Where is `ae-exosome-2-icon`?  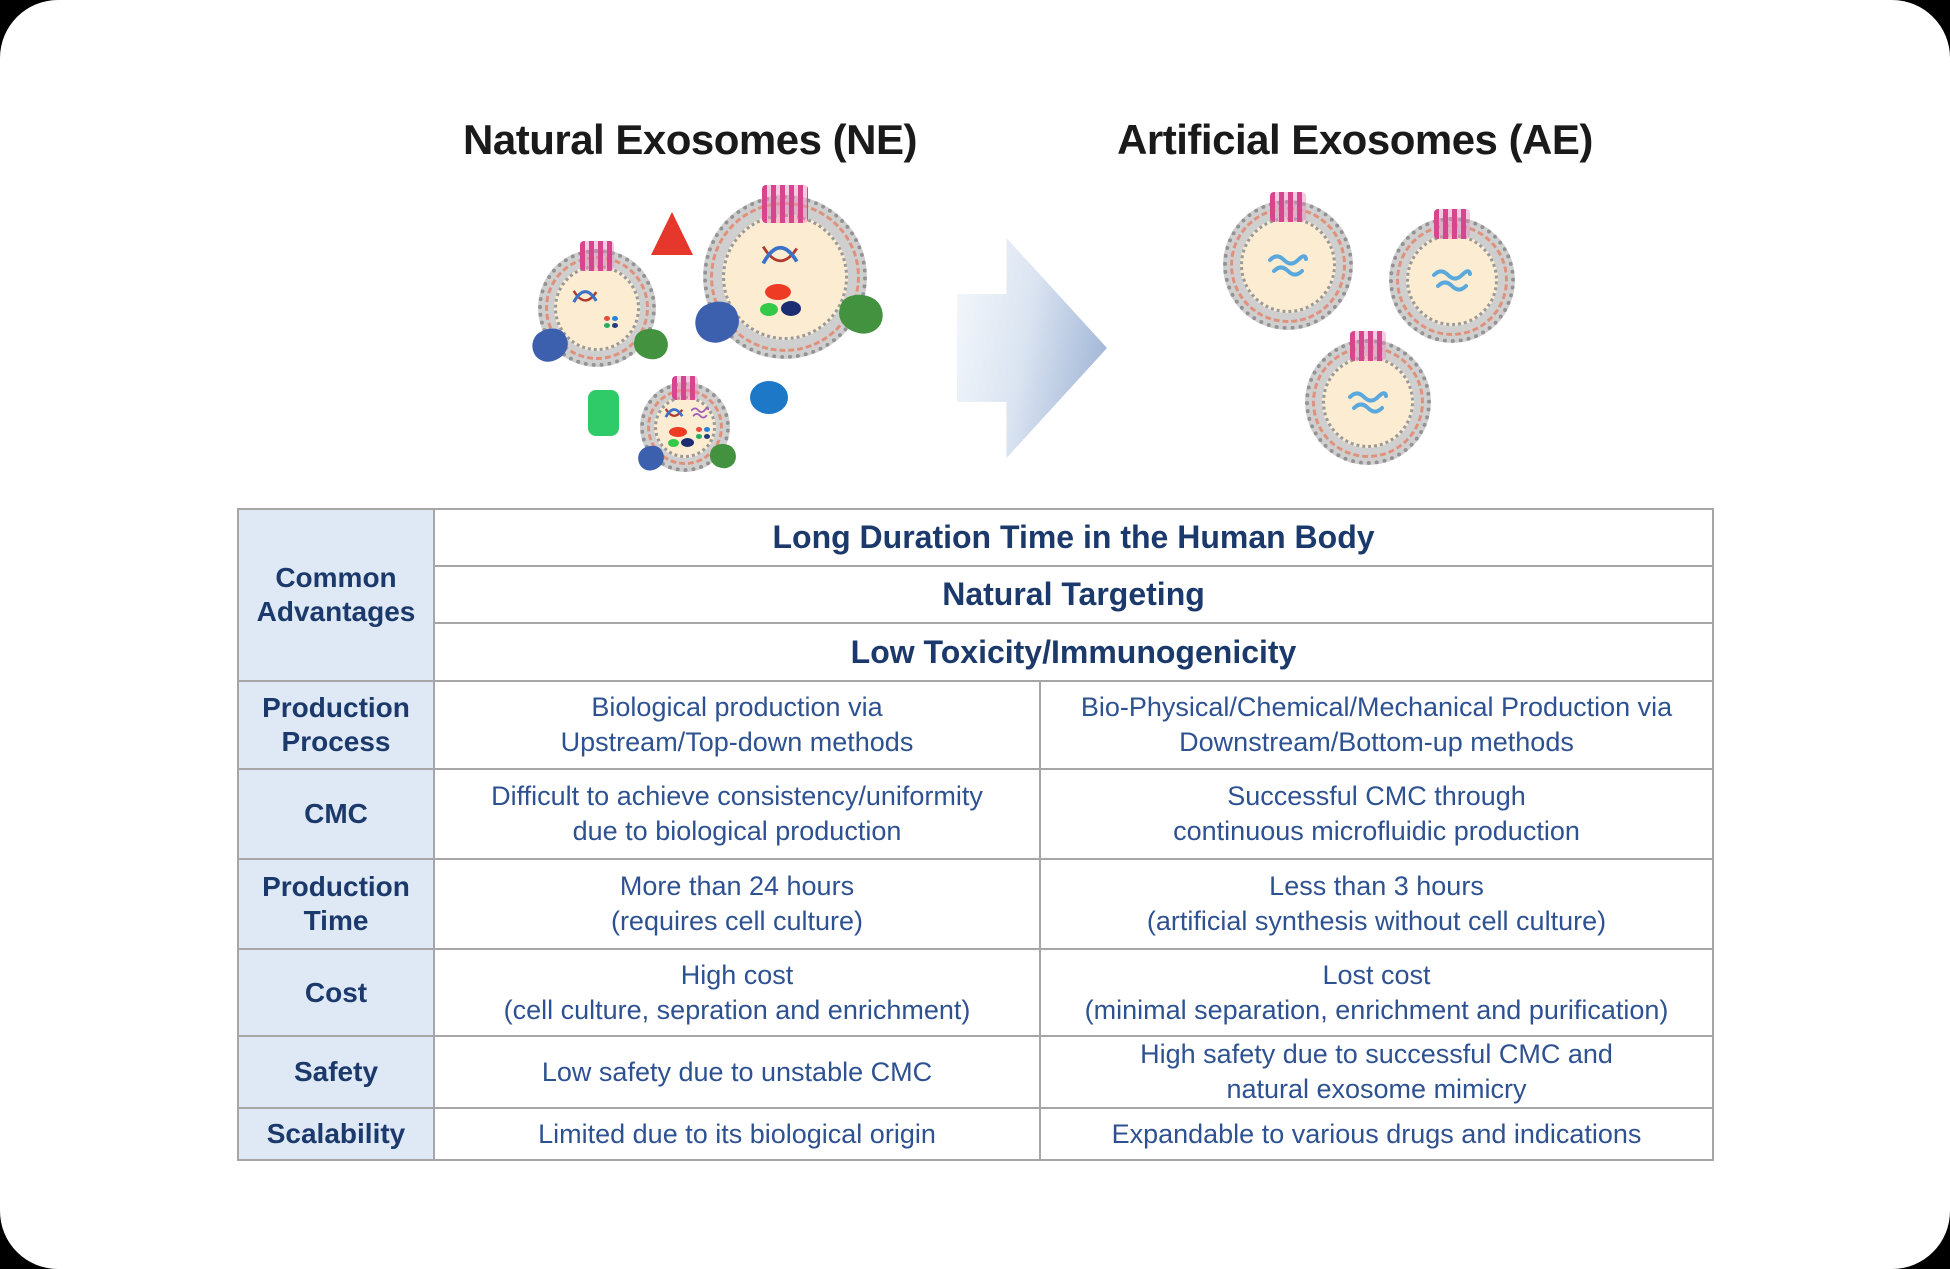 ae-exosome-2-icon is located at coordinates (1452, 276).